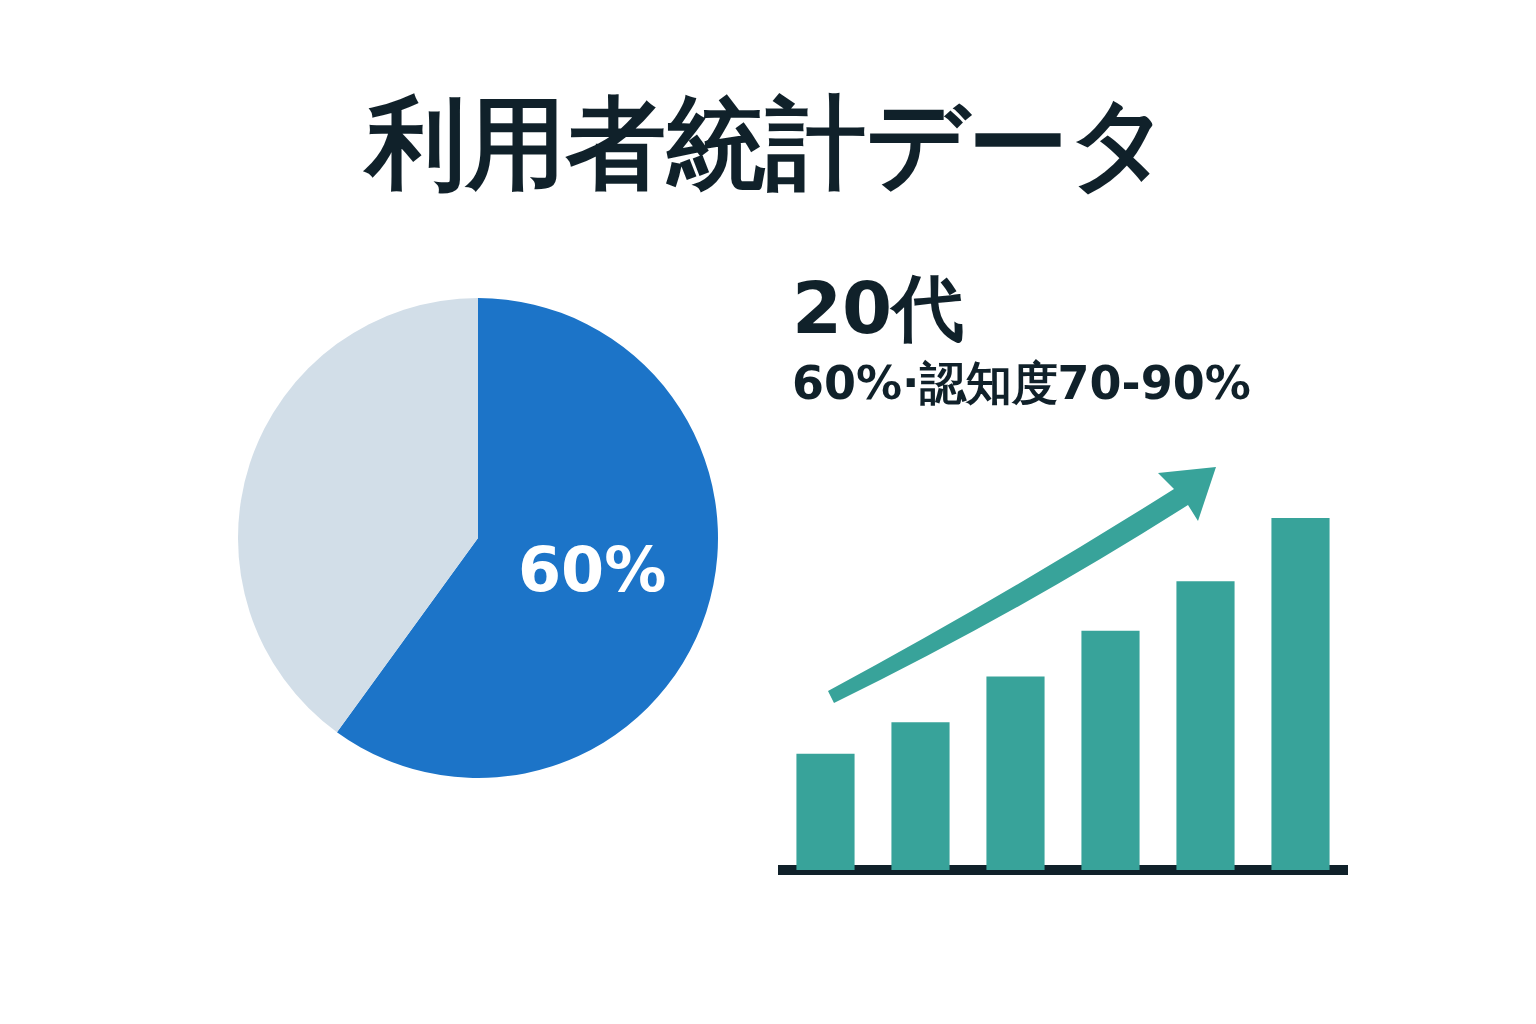 The height and width of the screenshot is (1024, 1536). I want to click on data-label: 60%, so click(592, 570).